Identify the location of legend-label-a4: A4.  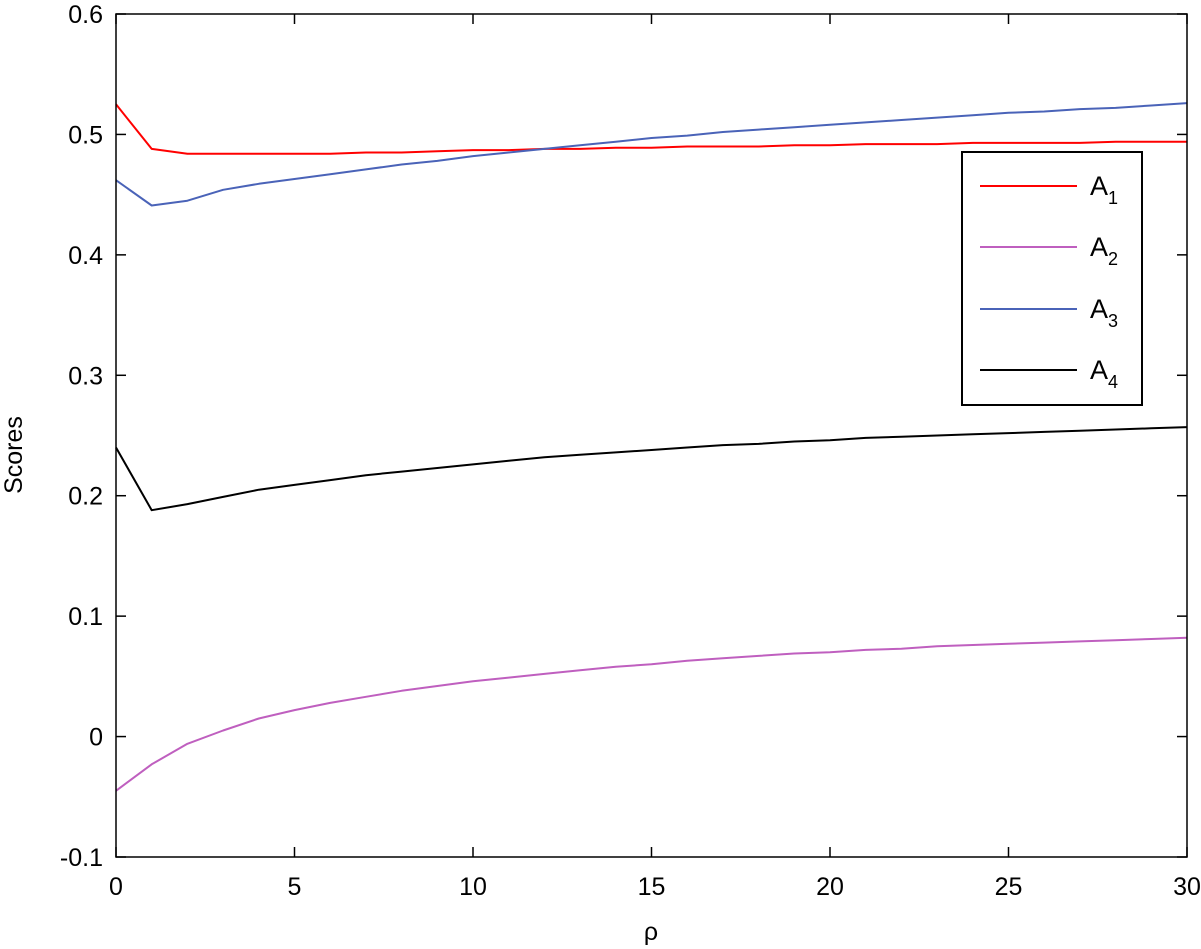
(1104, 373).